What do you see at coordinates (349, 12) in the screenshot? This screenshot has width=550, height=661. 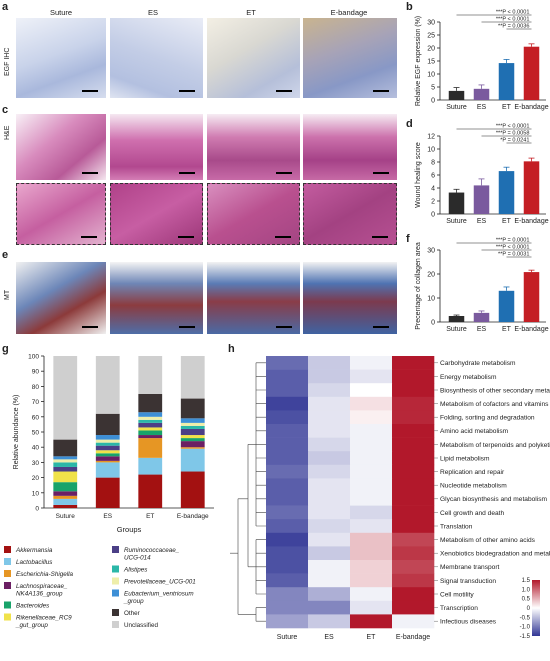 I see `column-label-ebandage: E-bandage` at bounding box center [349, 12].